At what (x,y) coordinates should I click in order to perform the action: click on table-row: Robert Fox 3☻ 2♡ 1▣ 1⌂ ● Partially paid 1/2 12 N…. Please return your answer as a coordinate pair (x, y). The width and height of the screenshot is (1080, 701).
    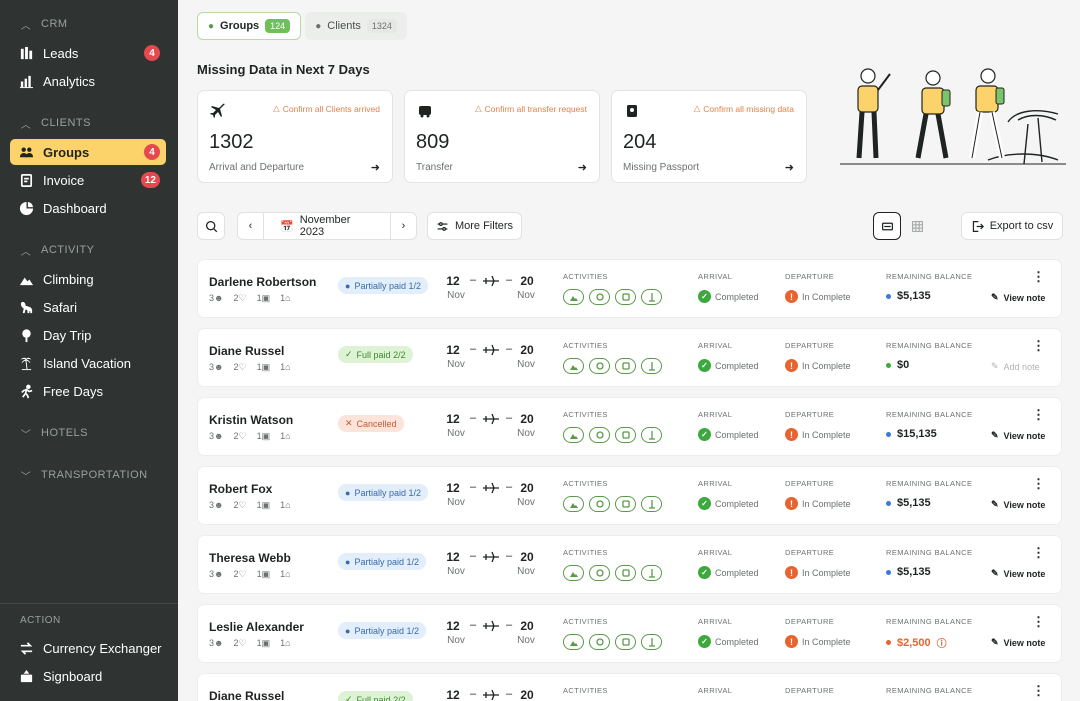
    Looking at the image, I should click on (629, 495).